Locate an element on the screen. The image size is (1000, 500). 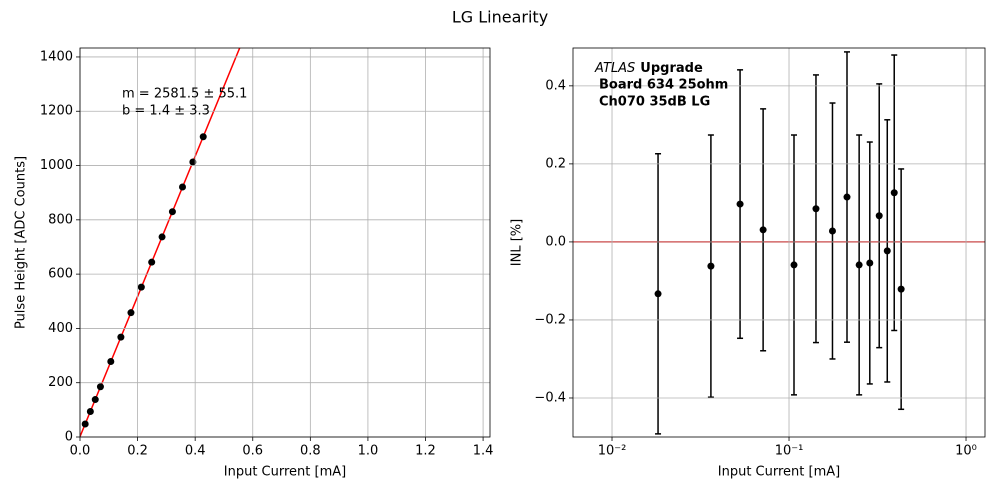
x-tick-label: 1.4 is located at coordinates (483, 451).